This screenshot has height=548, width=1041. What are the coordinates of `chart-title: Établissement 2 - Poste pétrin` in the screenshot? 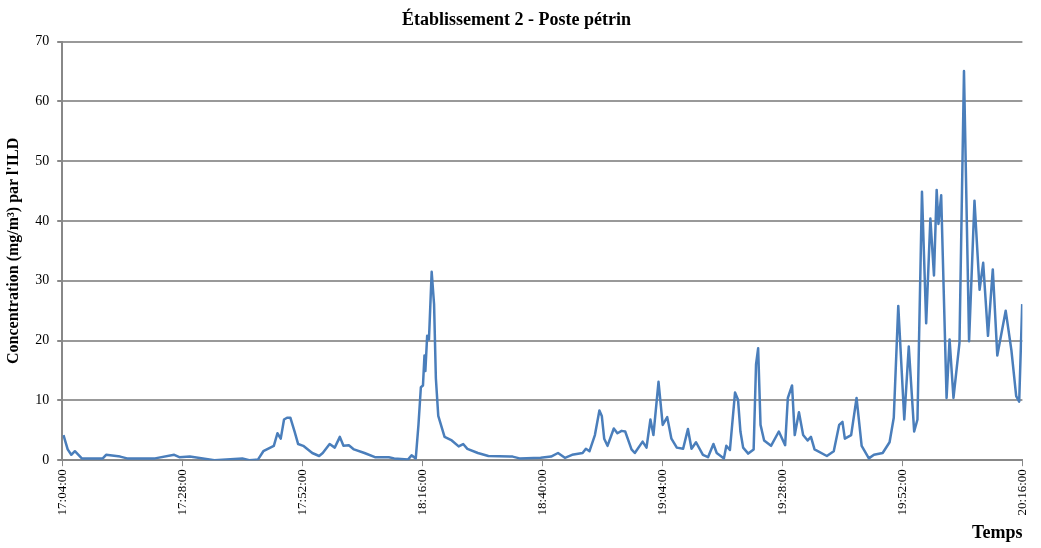 It's located at (516, 19).